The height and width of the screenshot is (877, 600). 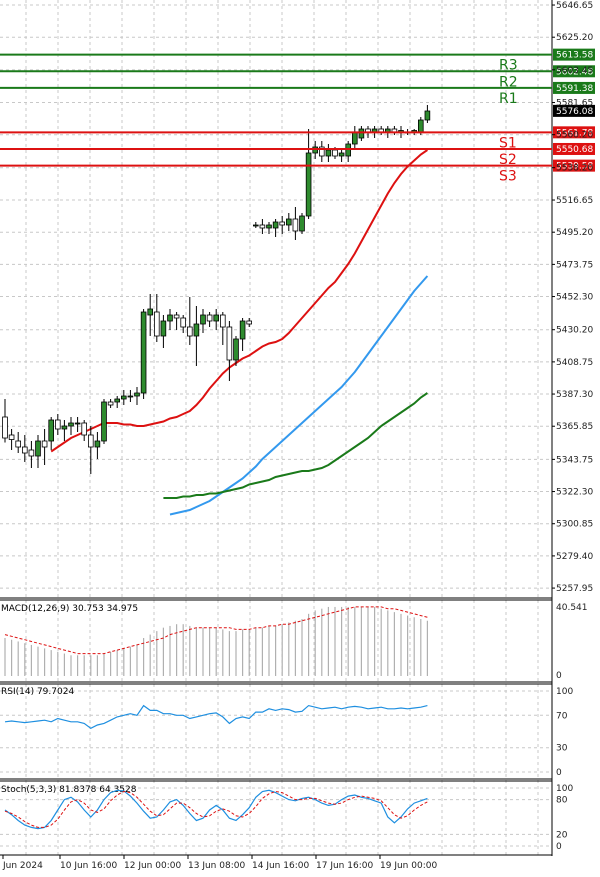 What do you see at coordinates (574, 112) in the screenshot?
I see `current-price-label: 5576.08` at bounding box center [574, 112].